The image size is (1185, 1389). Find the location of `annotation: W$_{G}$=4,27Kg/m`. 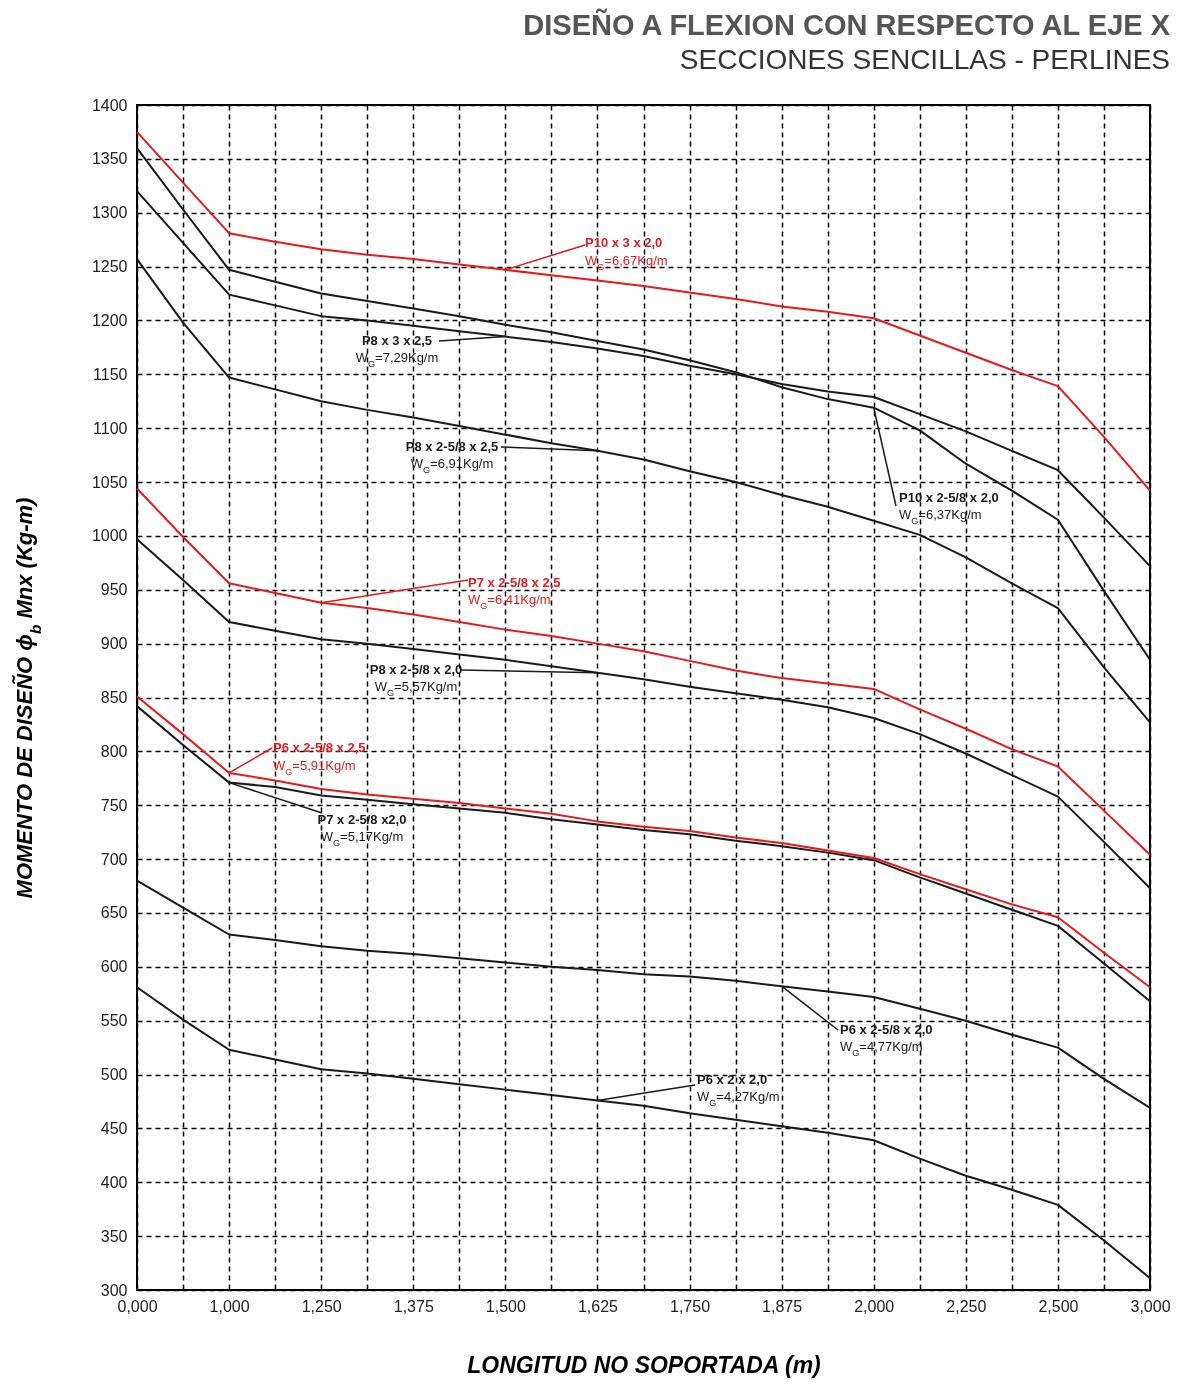

annotation: W$_{G}$=4,27Kg/m is located at coordinates (738, 1098).